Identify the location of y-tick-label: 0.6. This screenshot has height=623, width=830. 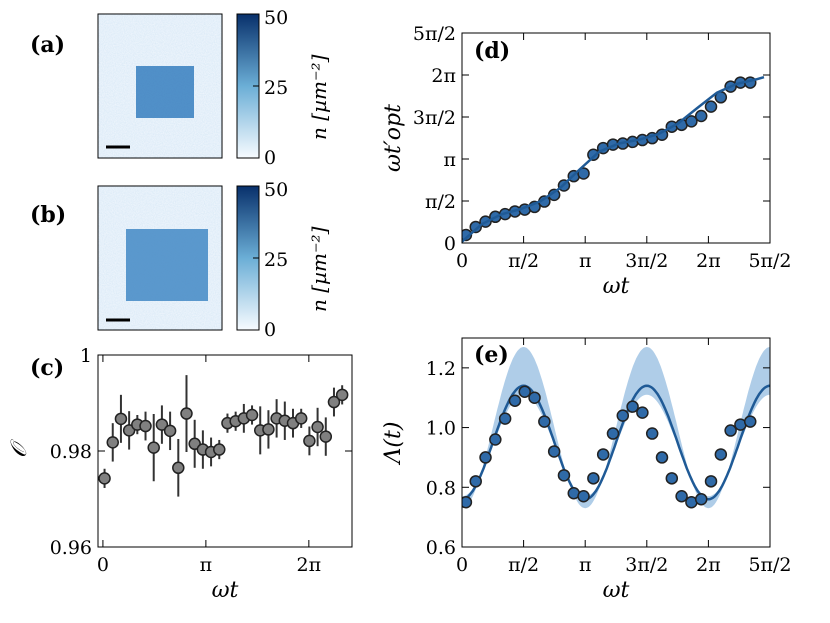
(441, 548).